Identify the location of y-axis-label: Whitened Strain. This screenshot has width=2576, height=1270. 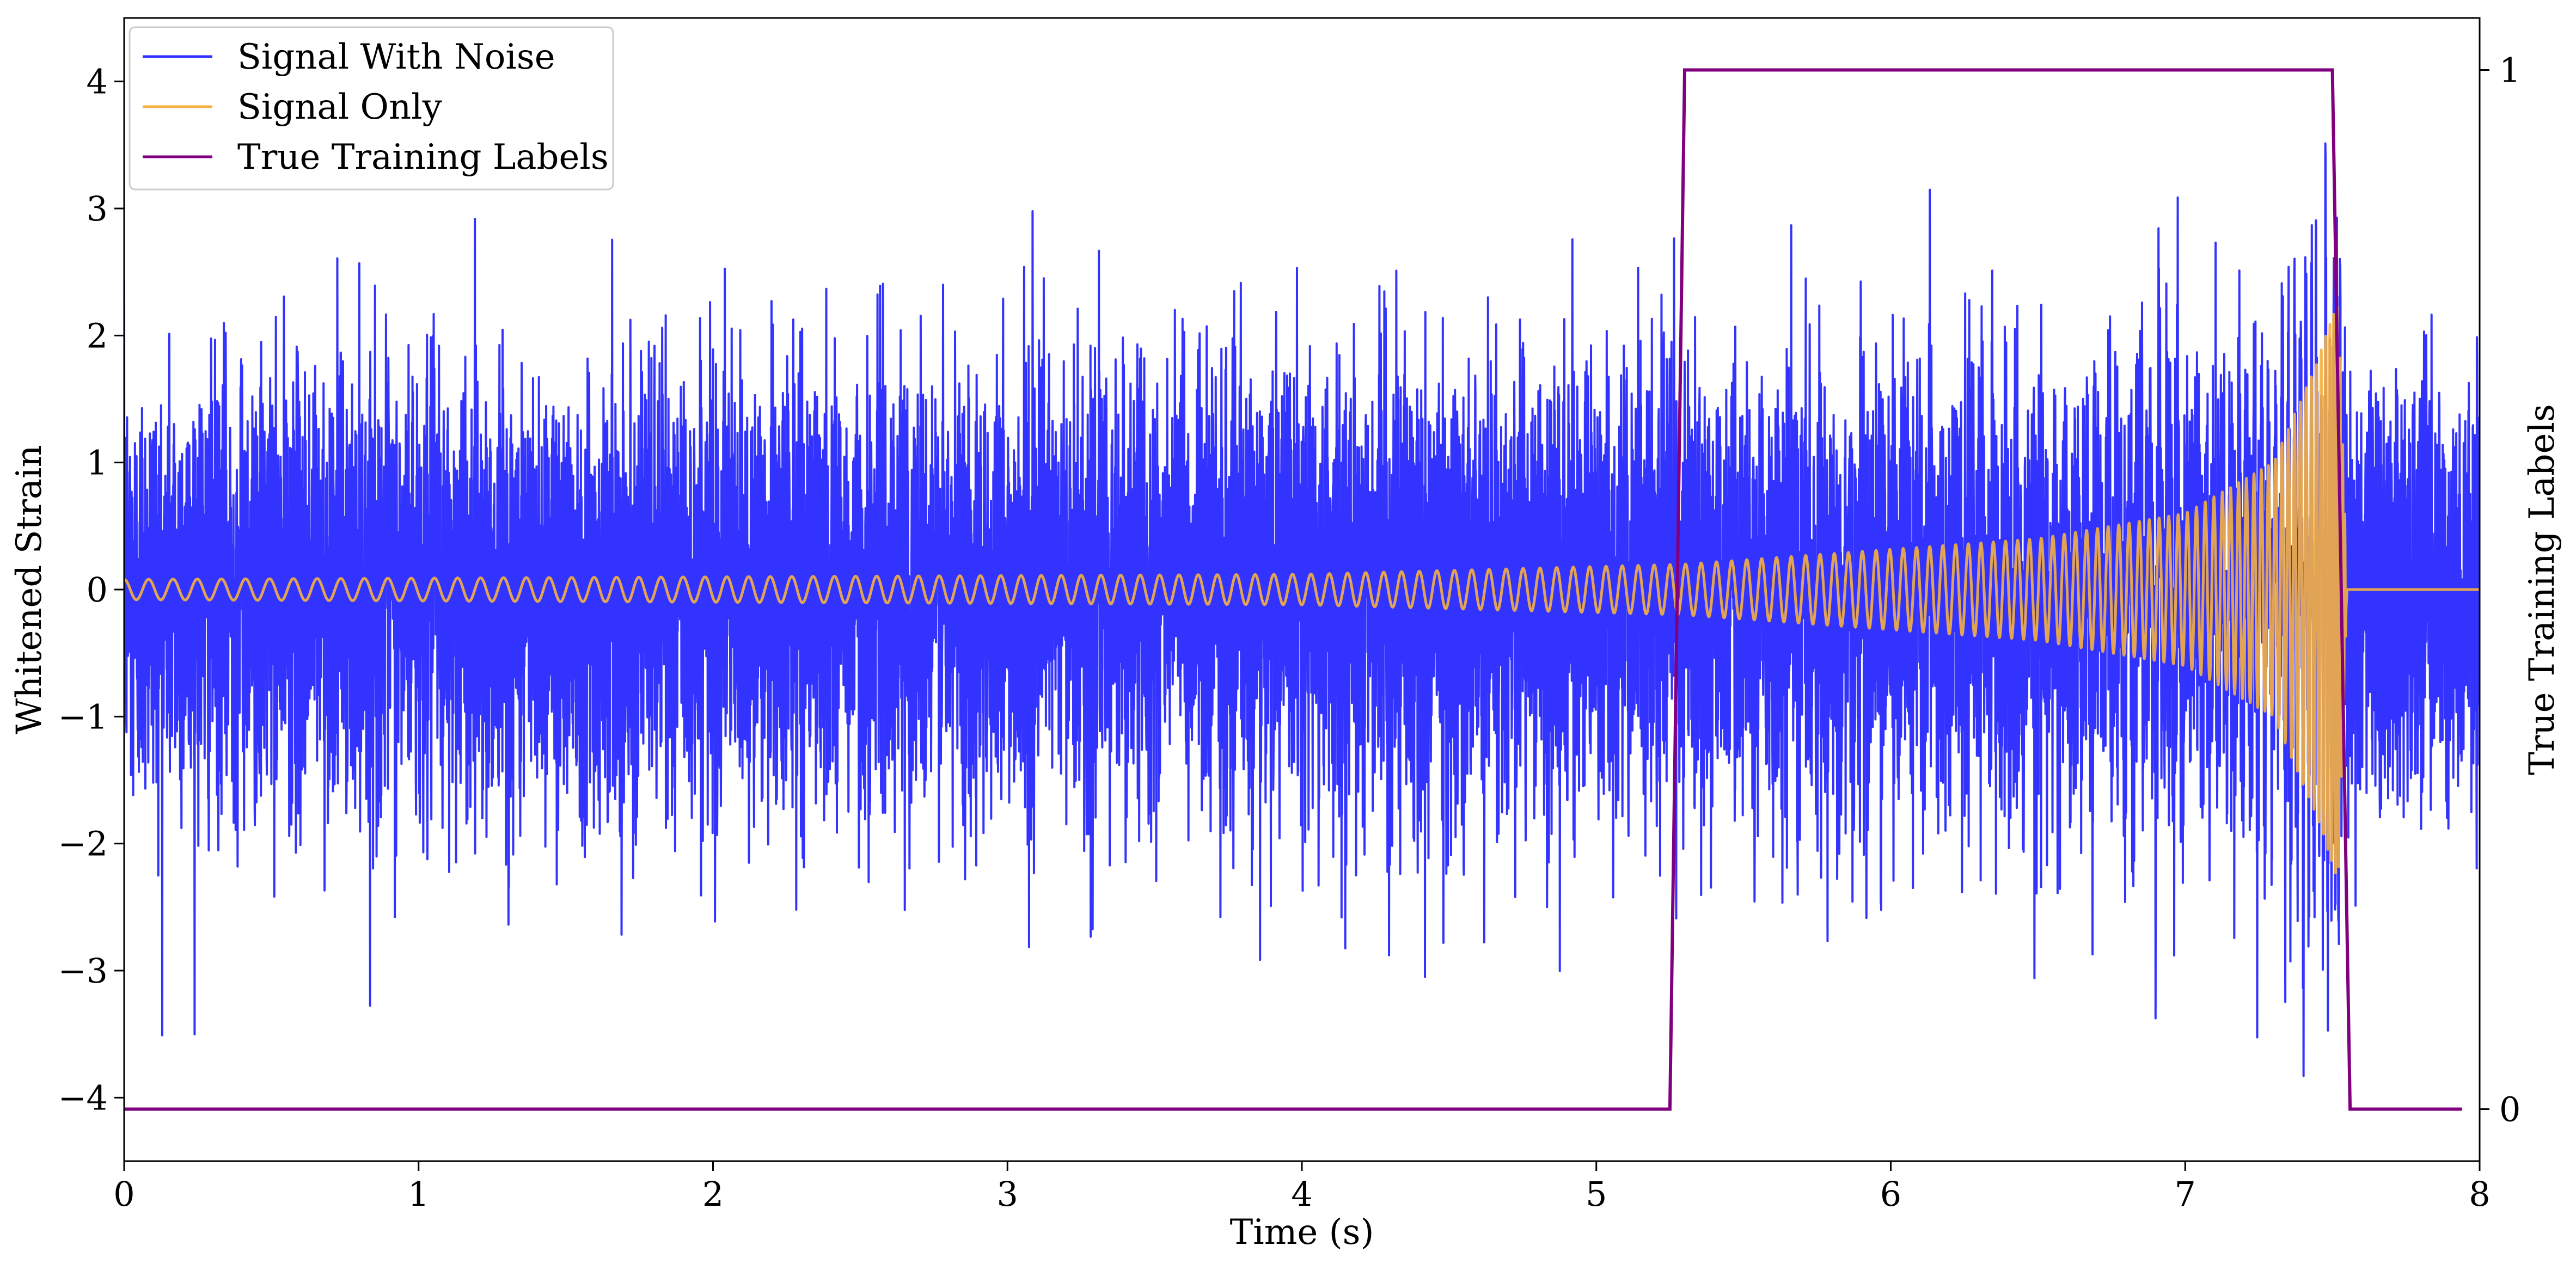
(29, 589).